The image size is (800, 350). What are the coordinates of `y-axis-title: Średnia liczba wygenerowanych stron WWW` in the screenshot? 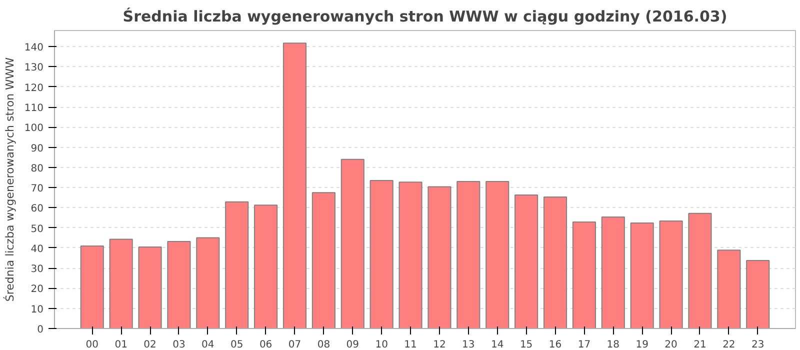 It's located at (9, 179).